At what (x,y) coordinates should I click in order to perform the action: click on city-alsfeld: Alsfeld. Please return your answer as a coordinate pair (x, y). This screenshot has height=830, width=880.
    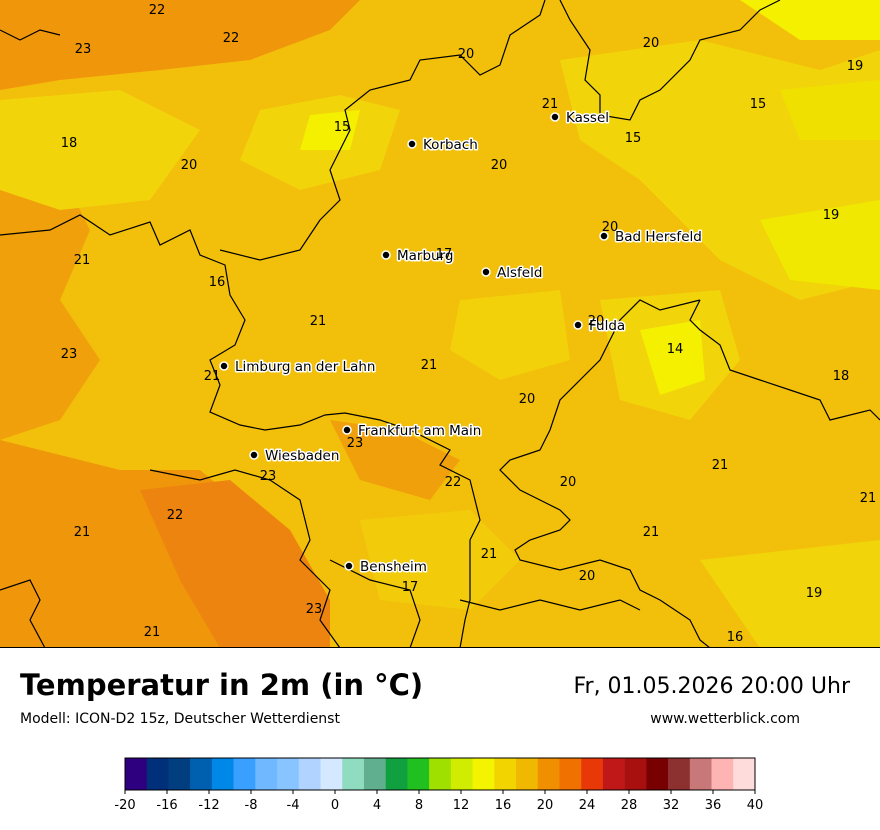
    Looking at the image, I should click on (512, 273).